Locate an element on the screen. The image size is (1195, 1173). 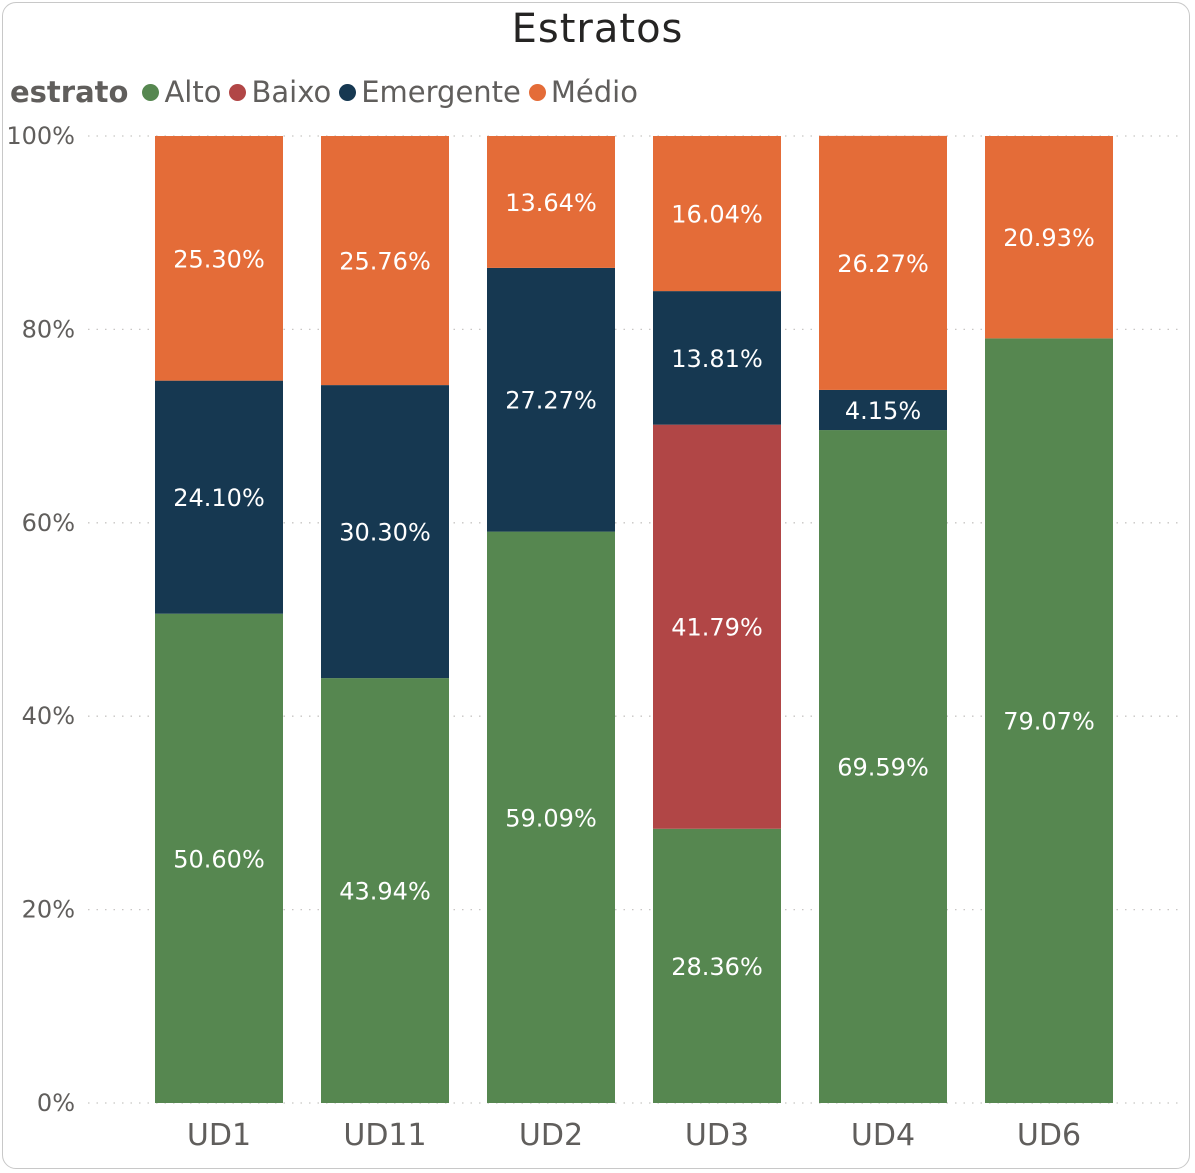
data-label: 69.59% is located at coordinates (883, 768).